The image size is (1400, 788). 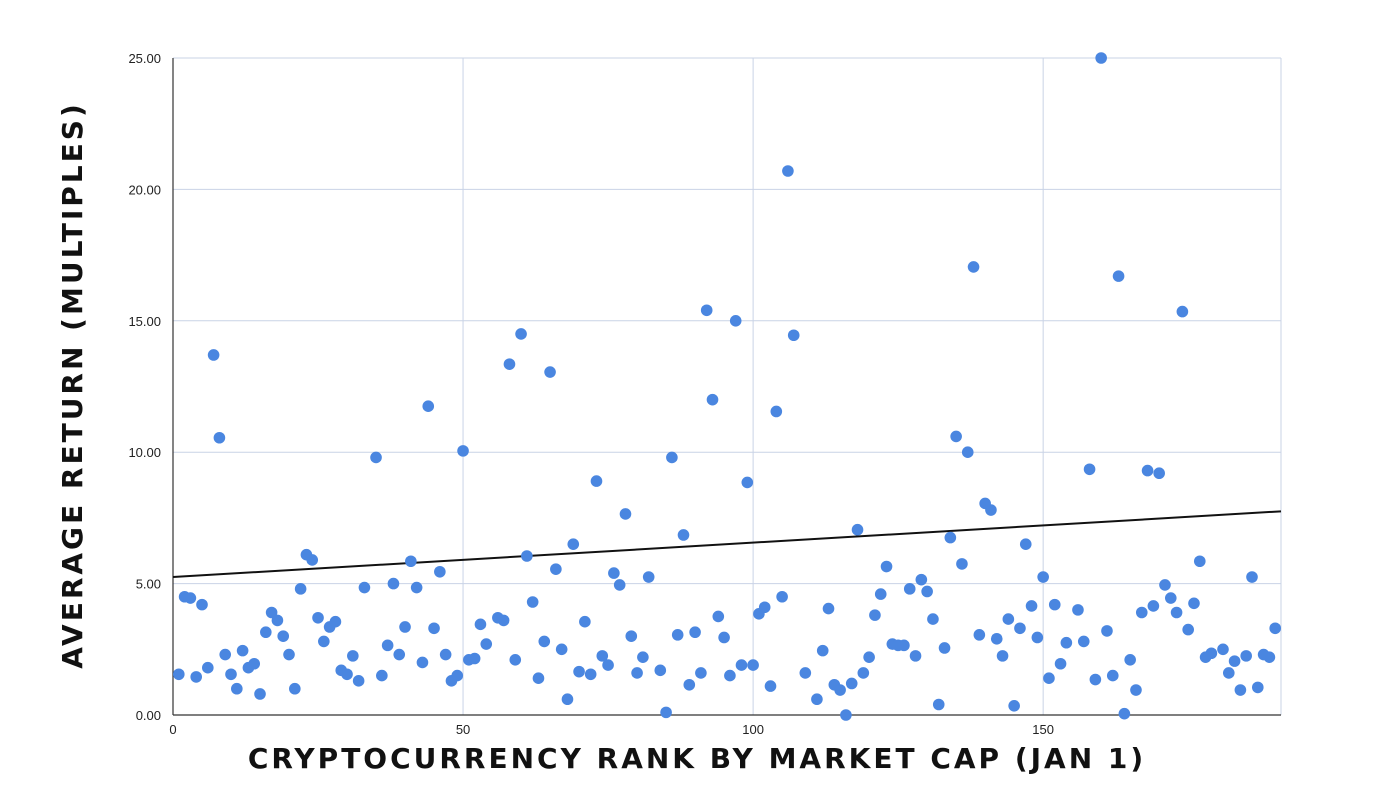 What do you see at coordinates (144, 452) in the screenshot?
I see `y-tick-label: 10.00` at bounding box center [144, 452].